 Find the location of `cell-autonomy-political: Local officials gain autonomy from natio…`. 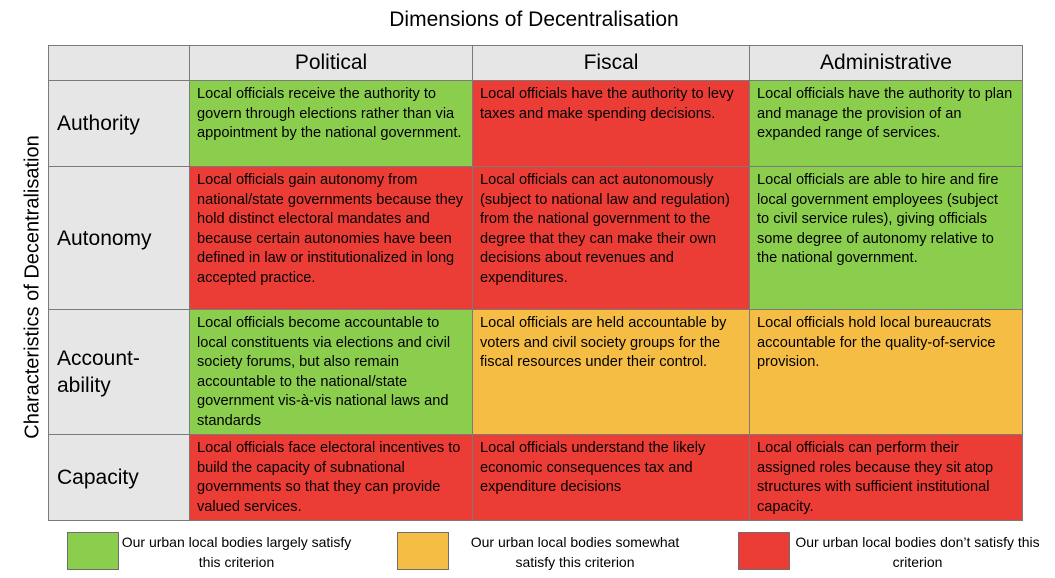

cell-autonomy-political: Local officials gain autonomy from natio… is located at coordinates (331, 238).